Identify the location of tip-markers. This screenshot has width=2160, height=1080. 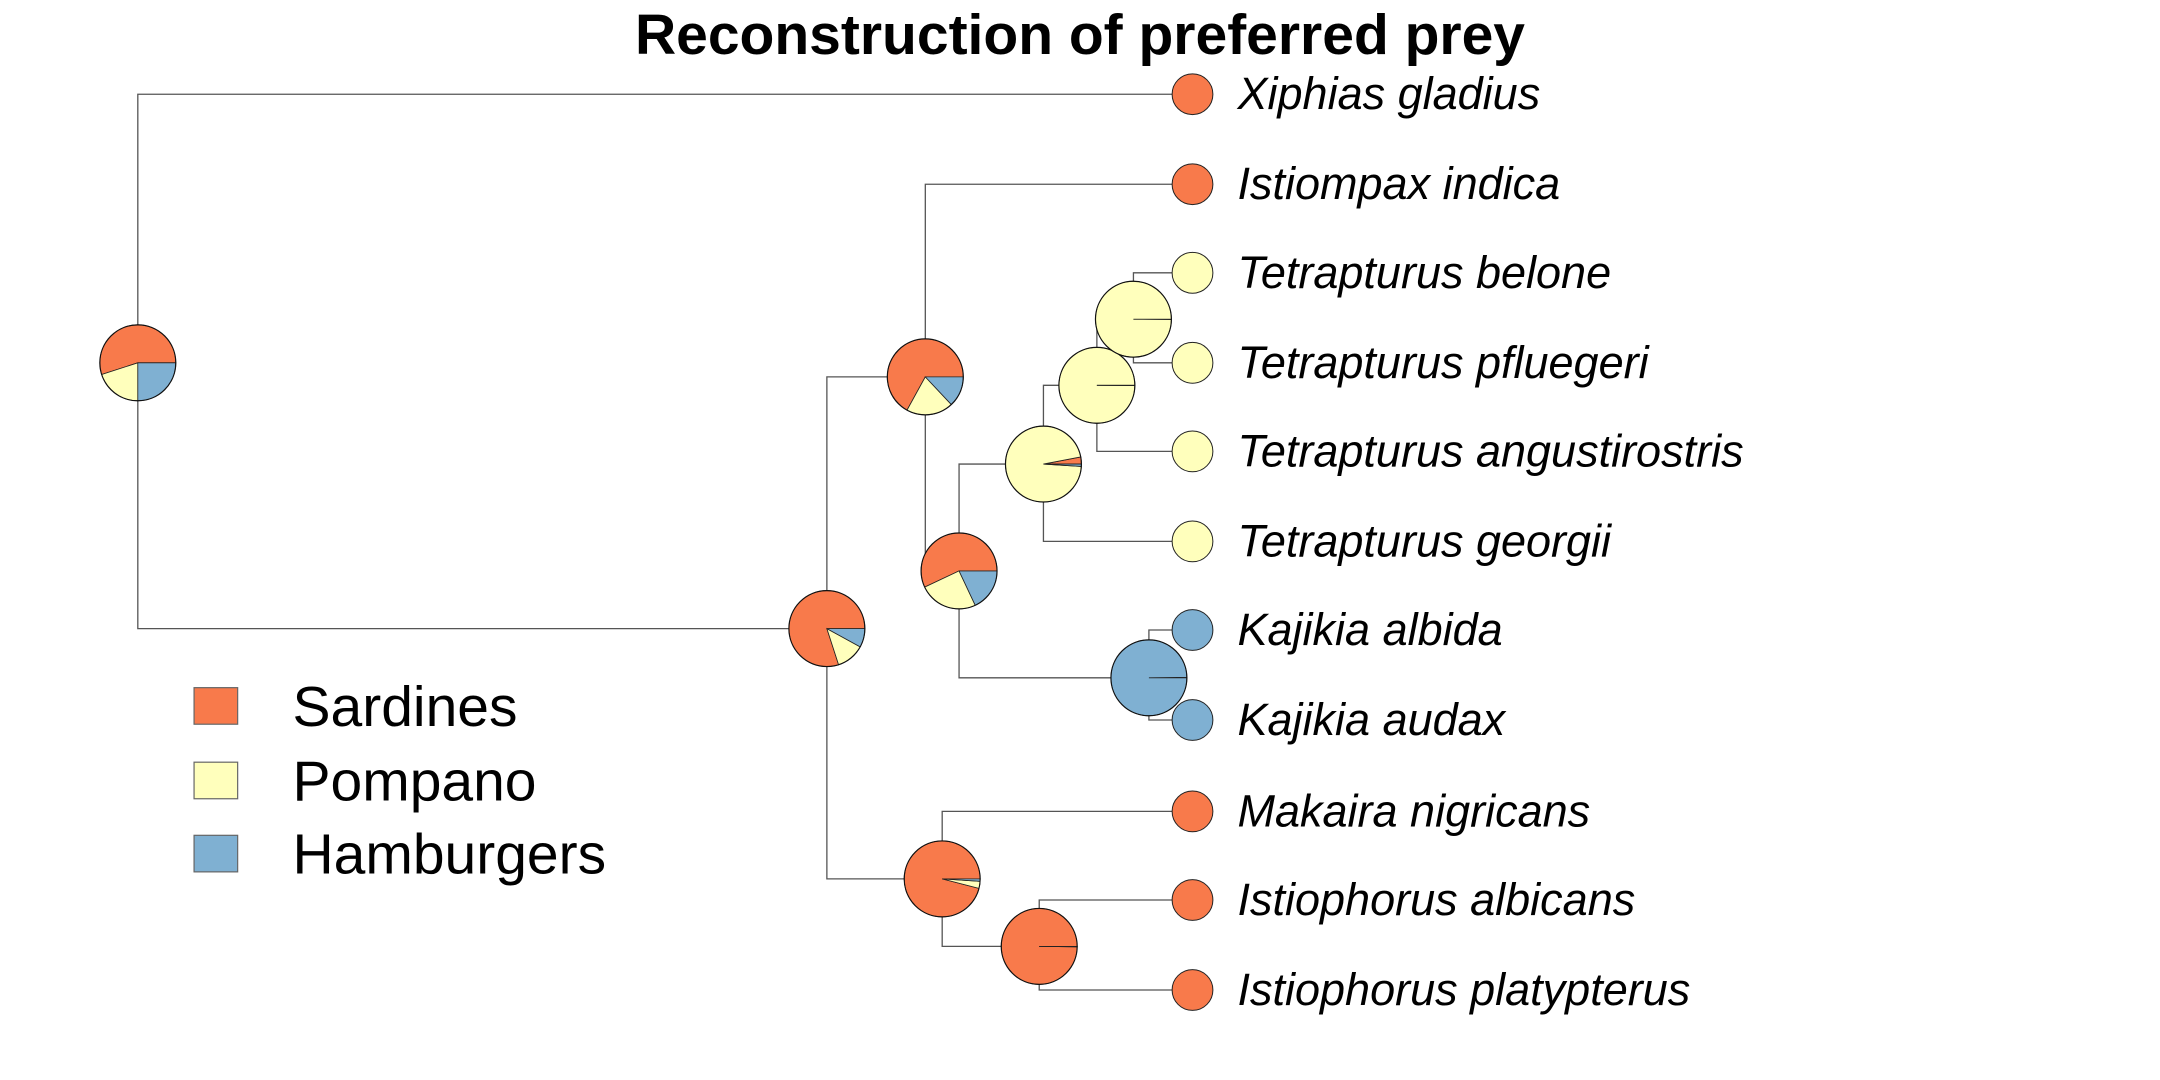
(1192, 542).